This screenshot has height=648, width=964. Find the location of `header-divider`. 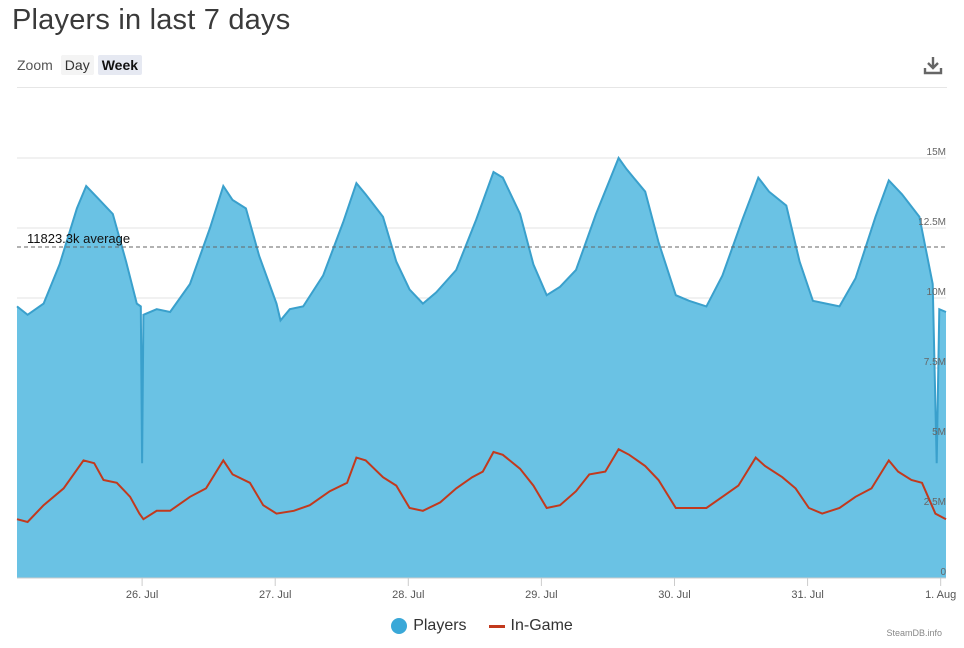

header-divider is located at coordinates (482, 87).